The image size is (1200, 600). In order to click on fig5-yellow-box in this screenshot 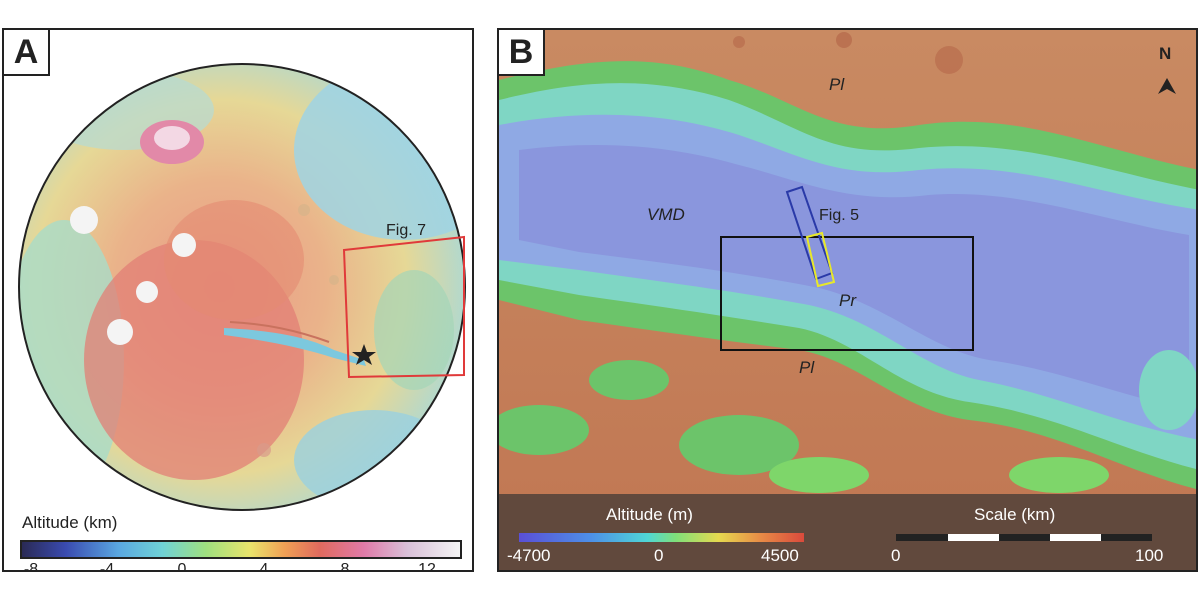, I will do `click(820, 259)`.